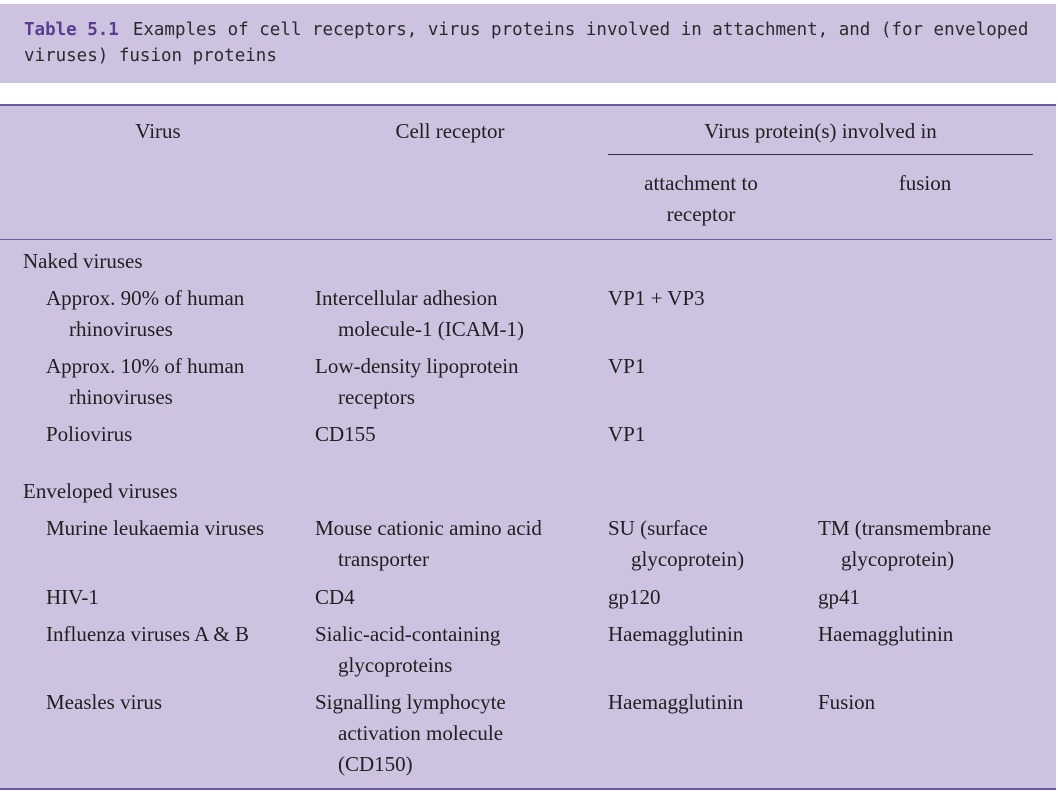 The width and height of the screenshot is (1058, 794). What do you see at coordinates (335, 597) in the screenshot?
I see `cell-receptor: CD4` at bounding box center [335, 597].